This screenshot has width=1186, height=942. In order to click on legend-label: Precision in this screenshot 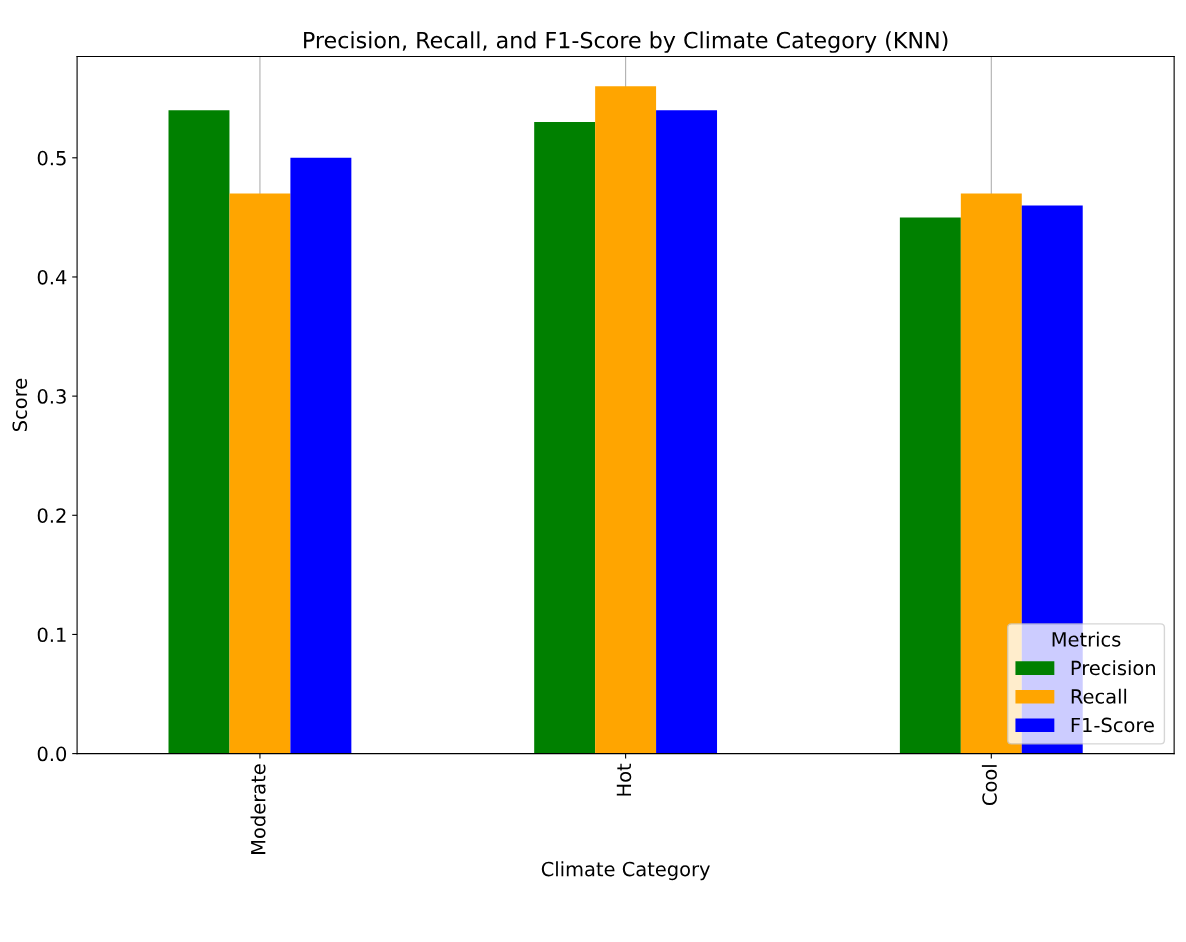, I will do `click(1113, 668)`.